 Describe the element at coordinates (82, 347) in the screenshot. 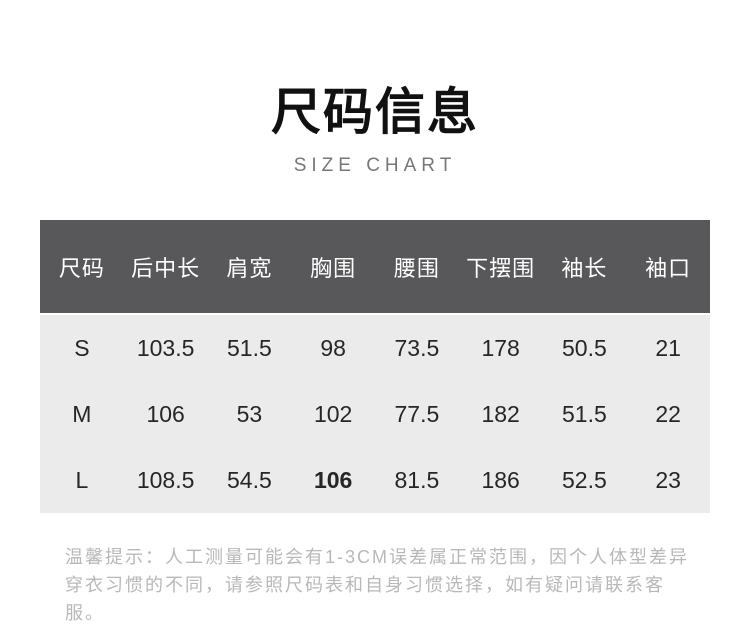

I see `size-label: S` at that location.